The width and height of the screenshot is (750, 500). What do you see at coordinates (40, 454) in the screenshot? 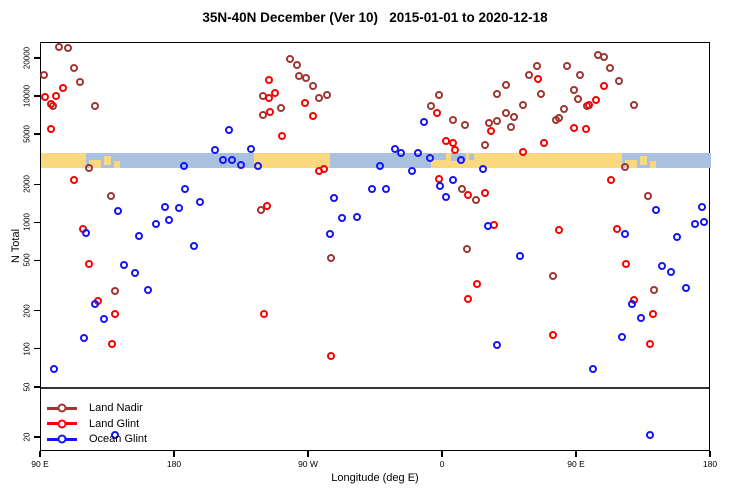
I see `x-axis-tick` at bounding box center [40, 454].